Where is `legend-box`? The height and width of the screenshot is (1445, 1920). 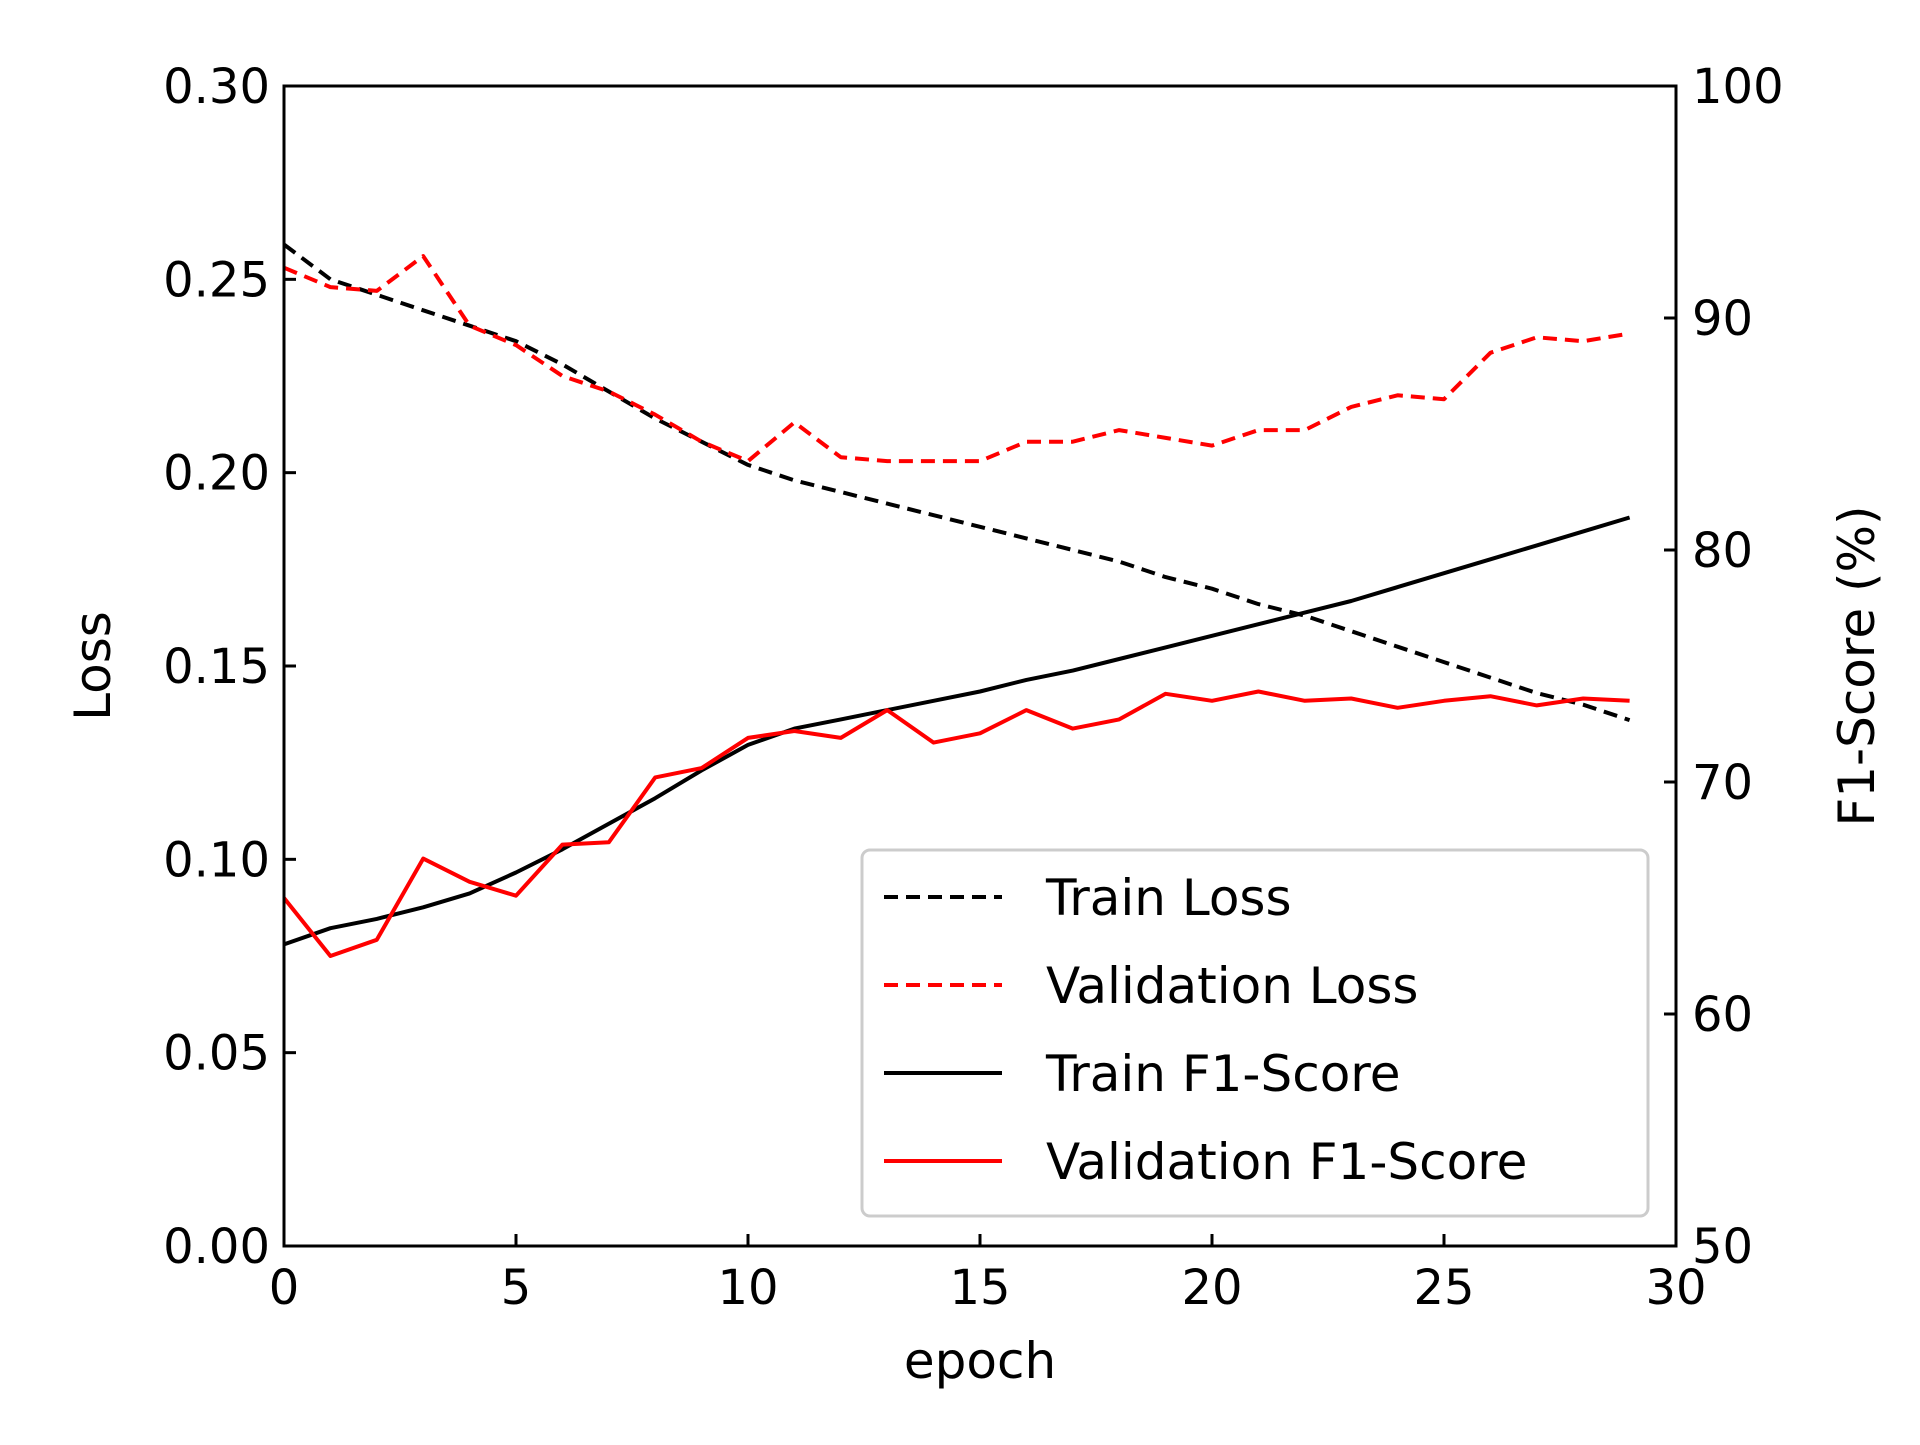
legend-box is located at coordinates (1255, 1033).